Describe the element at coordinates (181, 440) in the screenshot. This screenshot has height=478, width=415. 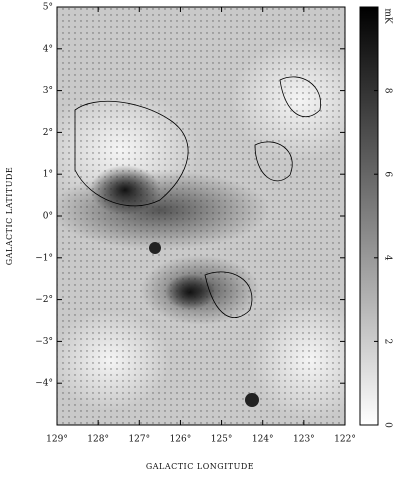
I see `x-tick-label: 126°` at that location.